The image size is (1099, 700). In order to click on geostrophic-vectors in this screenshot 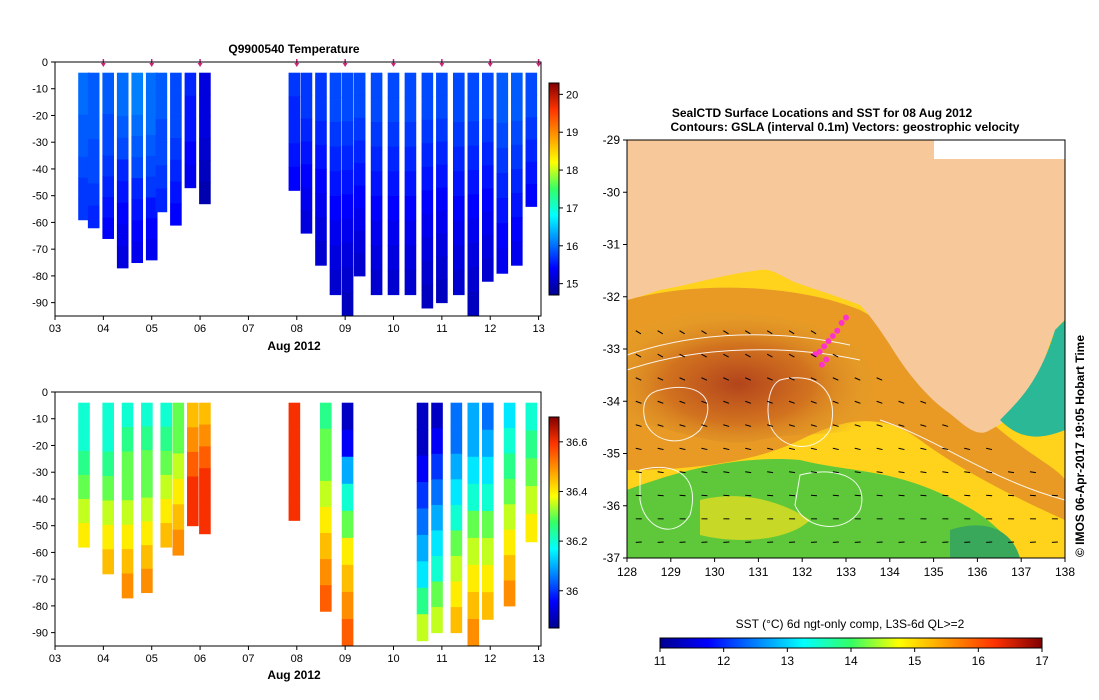, I will do `click(846, 436)`.